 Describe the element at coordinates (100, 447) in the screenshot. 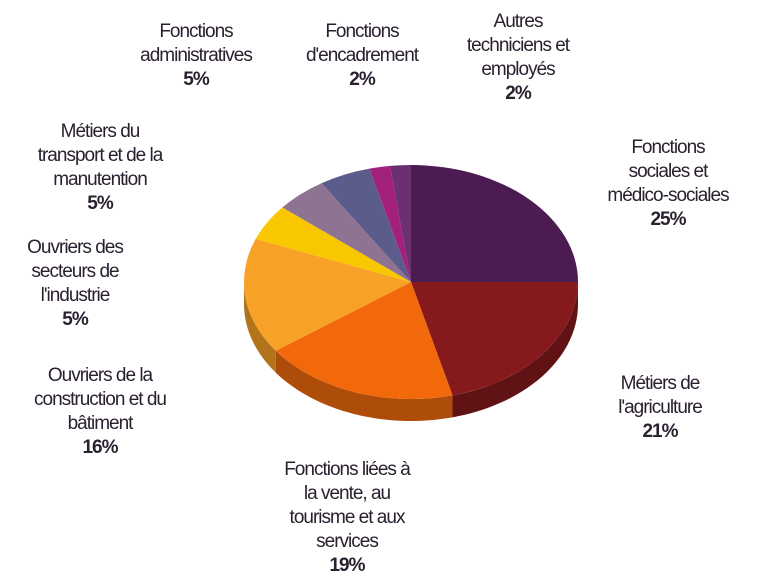

I see `value-label: 16%` at that location.